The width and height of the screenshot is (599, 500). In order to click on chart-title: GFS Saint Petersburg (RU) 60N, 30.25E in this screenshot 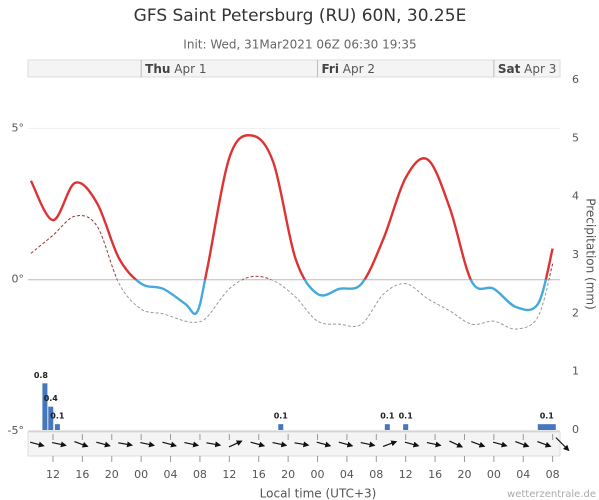, I will do `click(300, 16)`.